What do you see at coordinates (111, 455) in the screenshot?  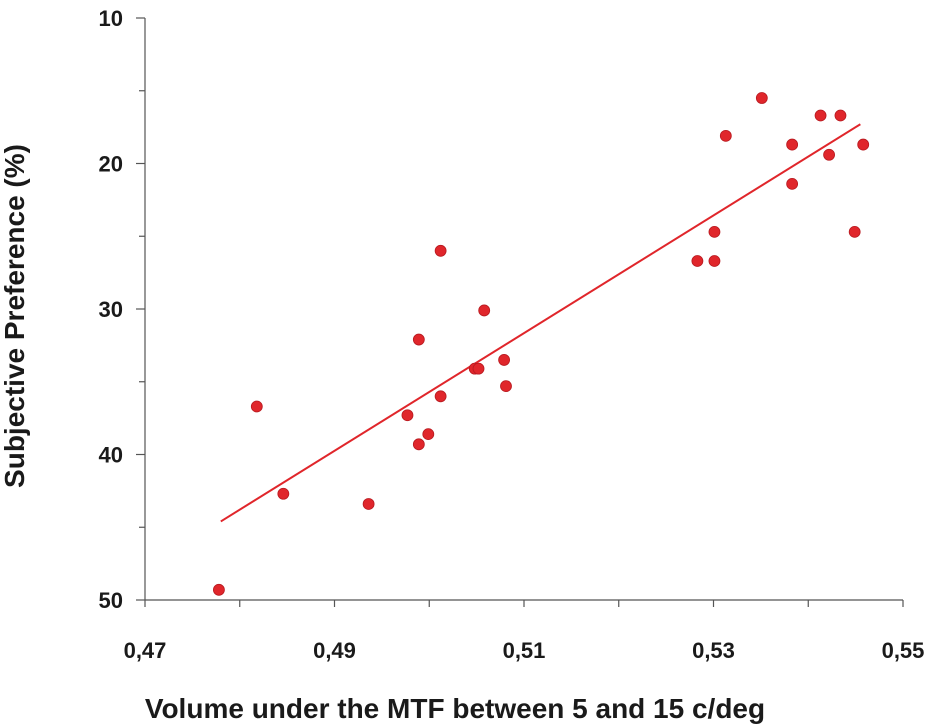 I see `y-tick-label: 40` at bounding box center [111, 455].